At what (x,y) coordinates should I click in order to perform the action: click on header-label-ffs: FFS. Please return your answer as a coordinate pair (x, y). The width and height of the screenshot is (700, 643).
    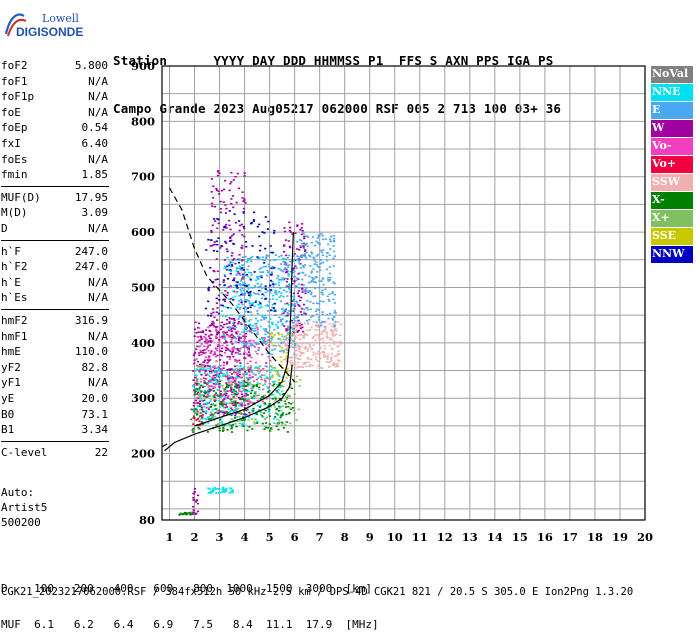
    Looking at the image, I should click on (414, 60).